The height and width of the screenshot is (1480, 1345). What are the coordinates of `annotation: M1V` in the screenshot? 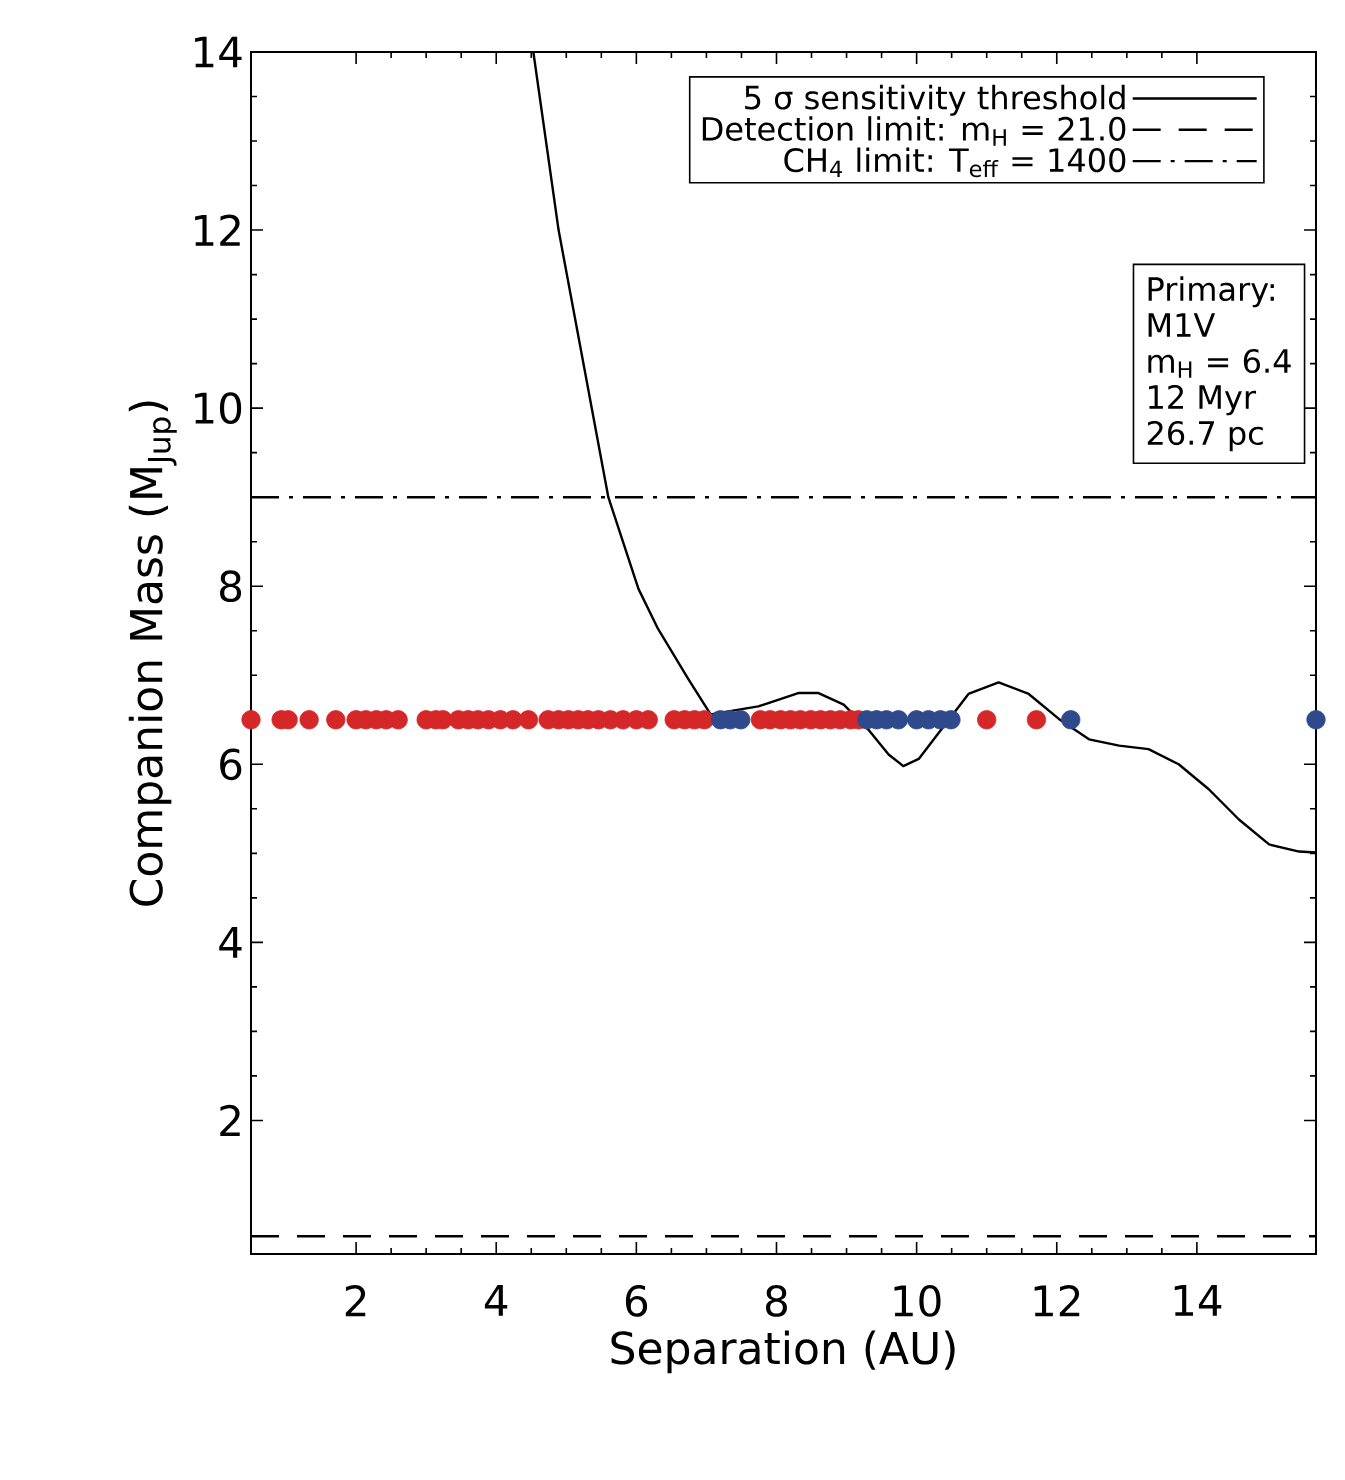 It's located at (1182, 325).